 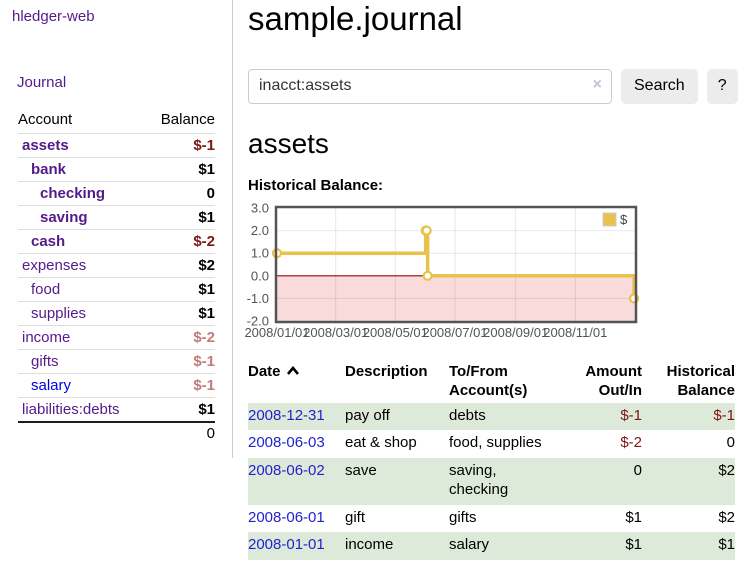 I want to click on register-accounts-cell: salary, so click(x=469, y=545).